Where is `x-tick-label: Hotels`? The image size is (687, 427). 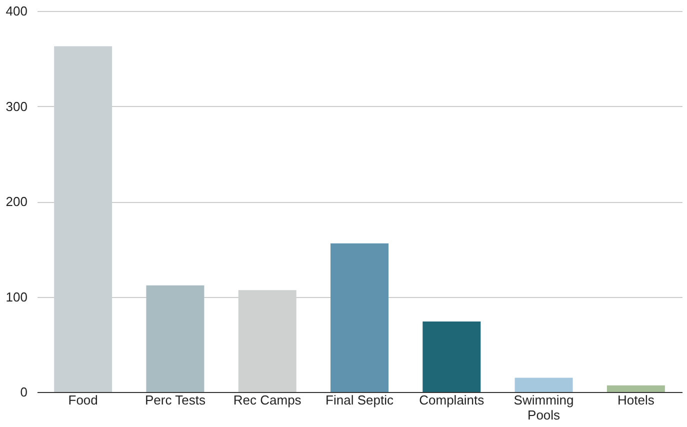
x-tick-label: Hotels is located at coordinates (636, 400).